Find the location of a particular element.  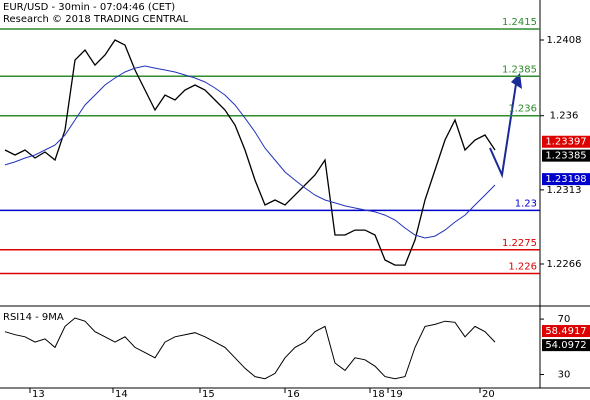

rsi-marker-label: 54.0972 is located at coordinates (565, 345).